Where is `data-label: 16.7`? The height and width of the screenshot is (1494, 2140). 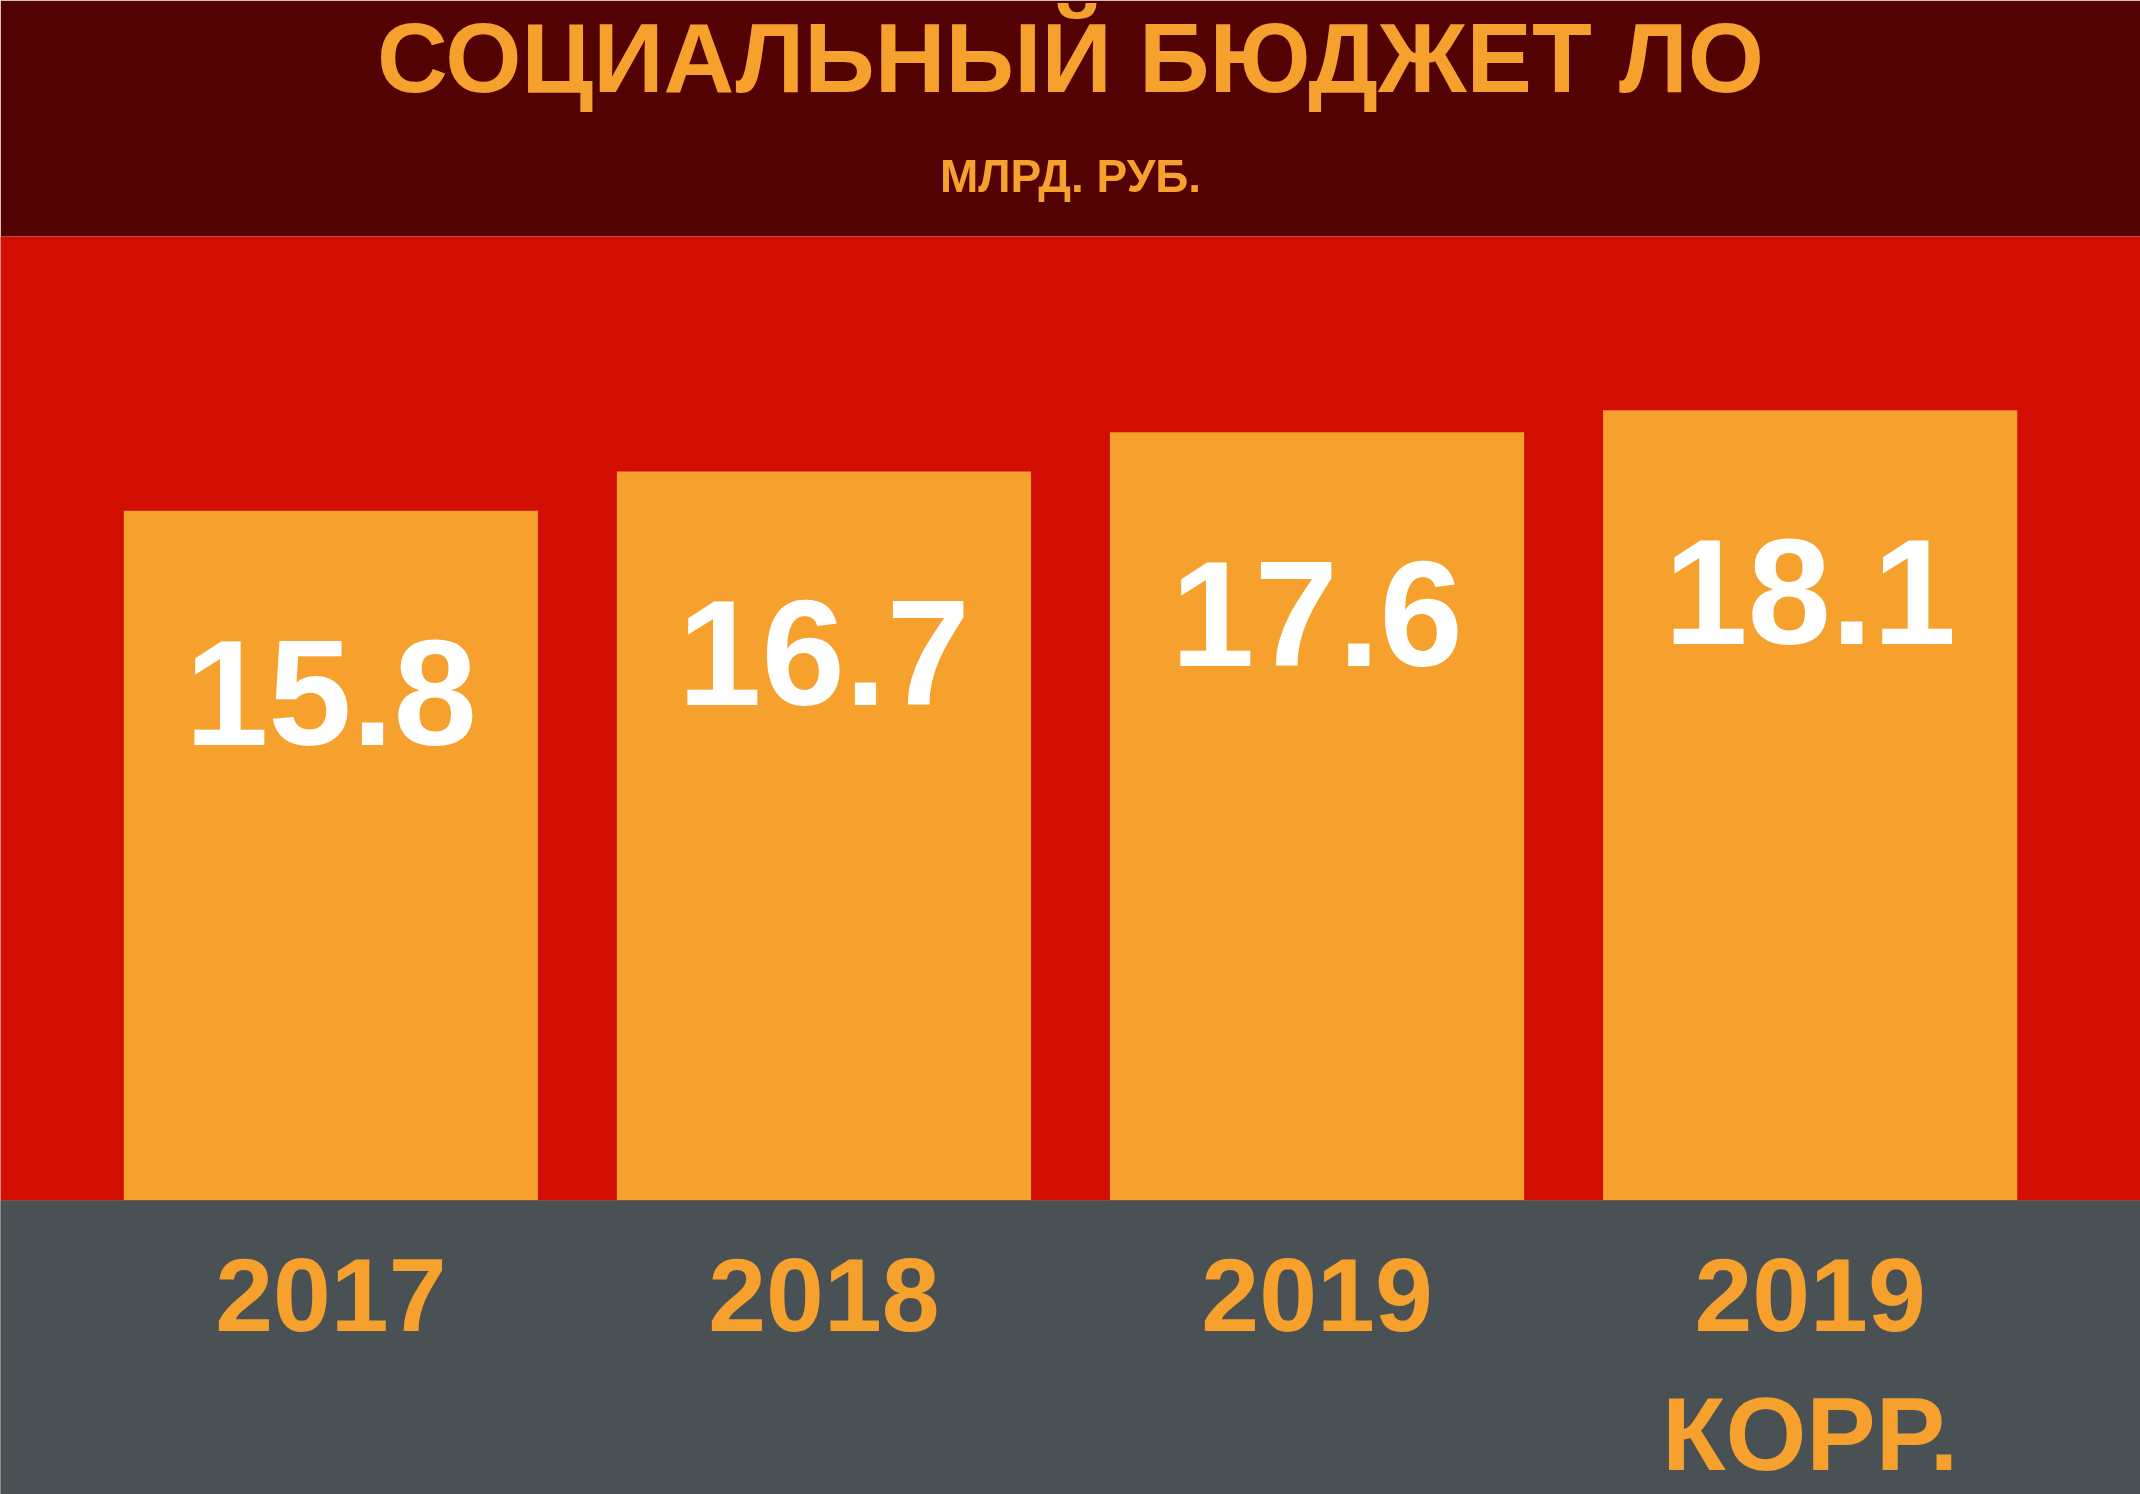
data-label: 16.7 is located at coordinates (823, 653).